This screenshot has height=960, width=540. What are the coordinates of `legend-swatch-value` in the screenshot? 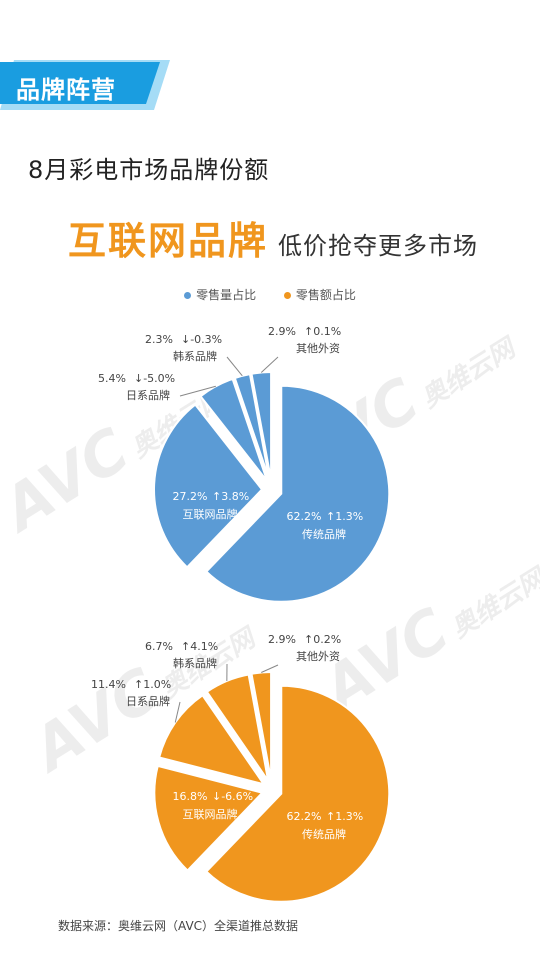 It's located at (287, 295).